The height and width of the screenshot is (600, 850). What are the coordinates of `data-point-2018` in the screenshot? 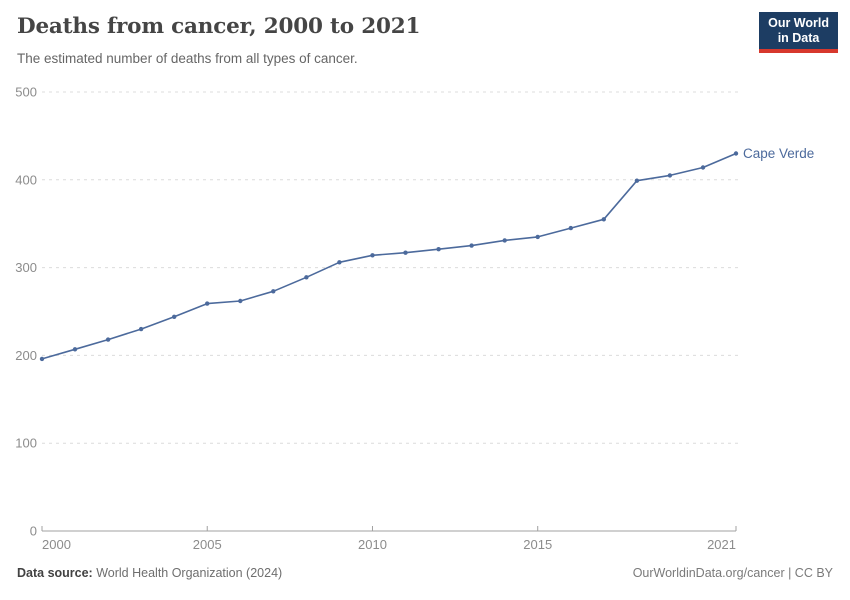 It's located at (637, 180).